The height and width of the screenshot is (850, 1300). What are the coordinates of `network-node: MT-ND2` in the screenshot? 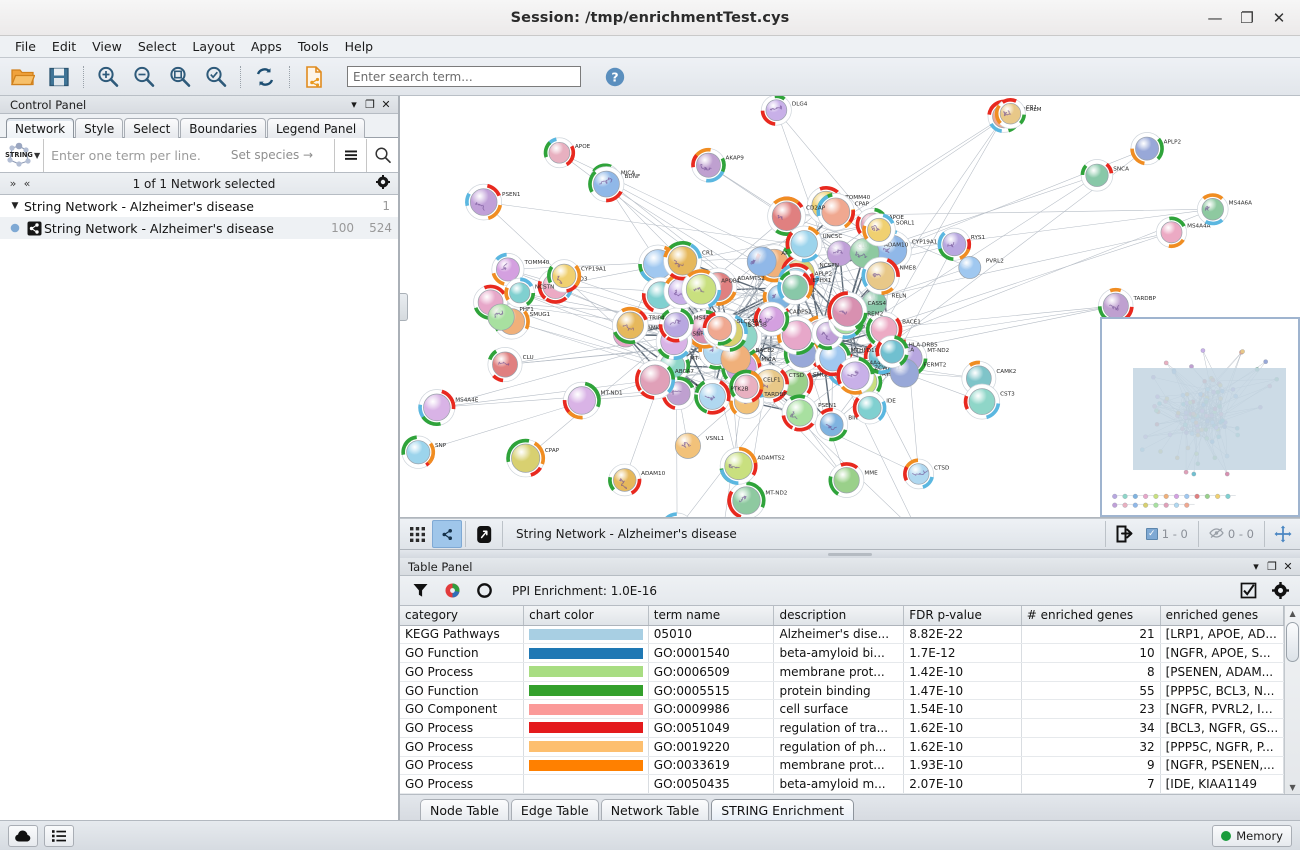 It's located at (757, 499).